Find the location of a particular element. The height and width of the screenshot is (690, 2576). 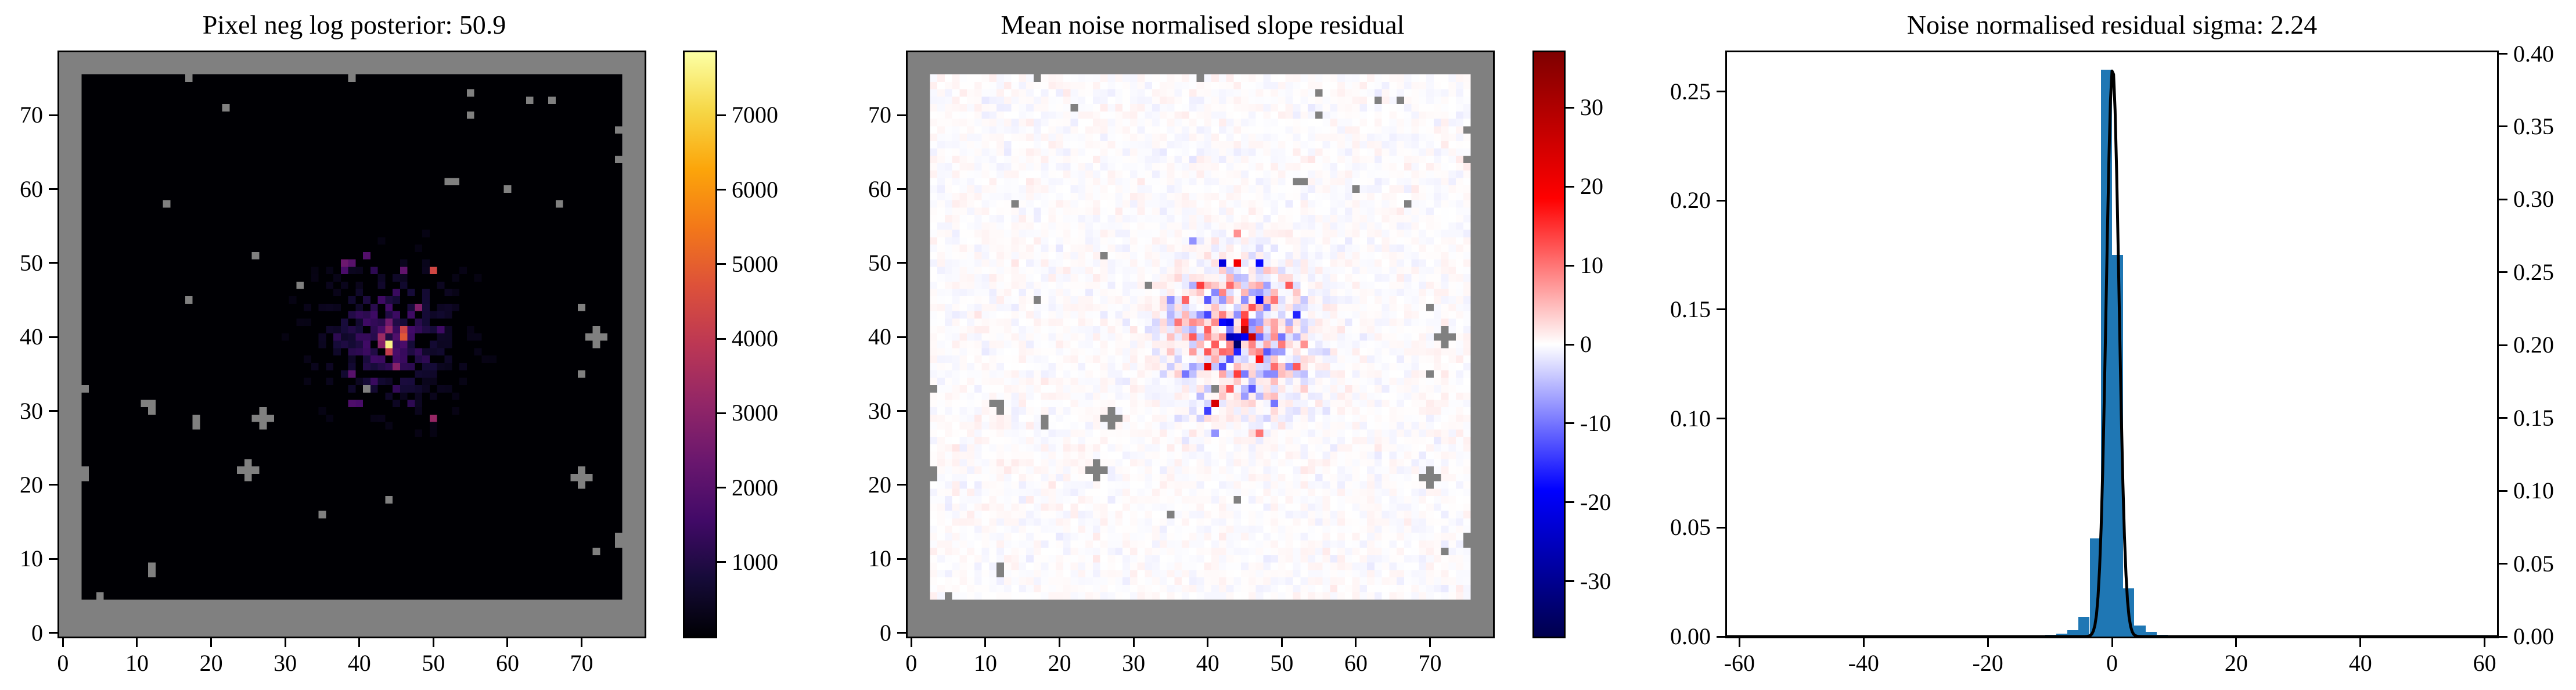

y-tick-label: 0.15 is located at coordinates (2533, 417).